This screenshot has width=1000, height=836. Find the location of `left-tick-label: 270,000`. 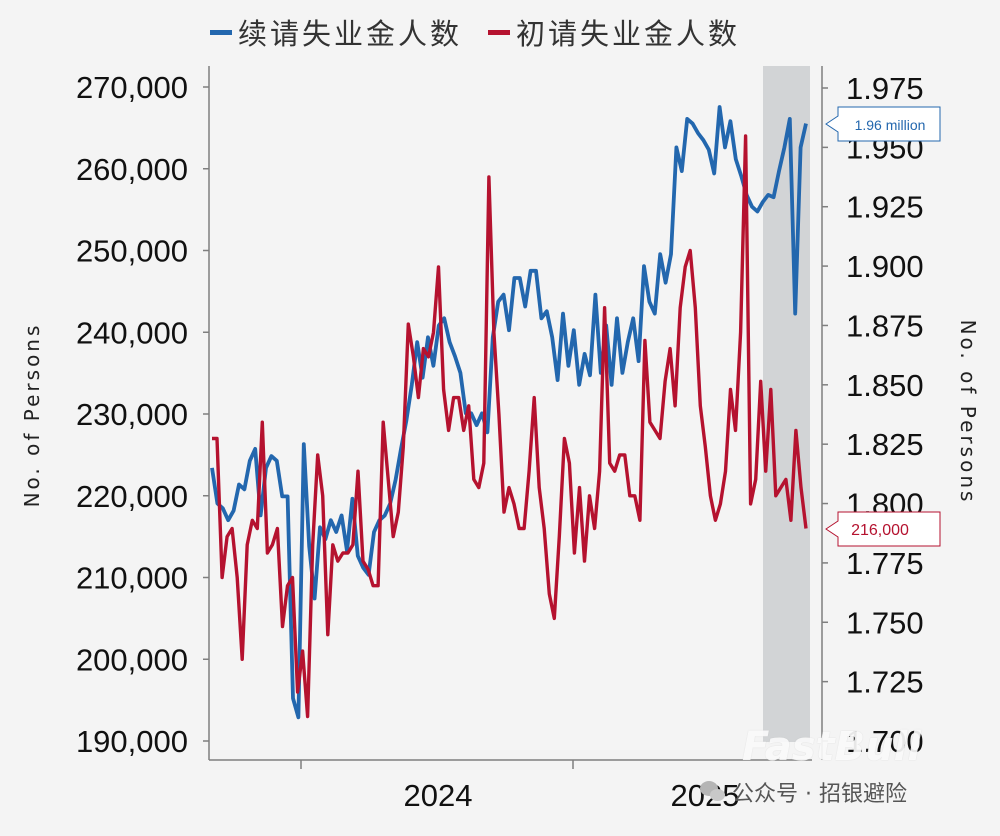

left-tick-label: 270,000 is located at coordinates (132, 87).